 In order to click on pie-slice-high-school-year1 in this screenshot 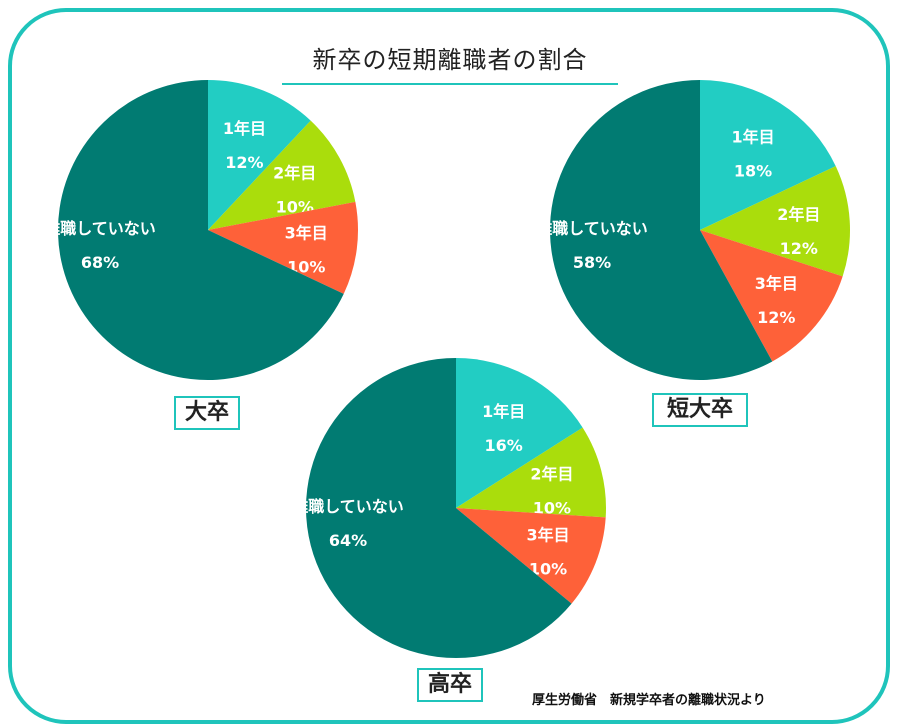, I will do `click(519, 433)`.